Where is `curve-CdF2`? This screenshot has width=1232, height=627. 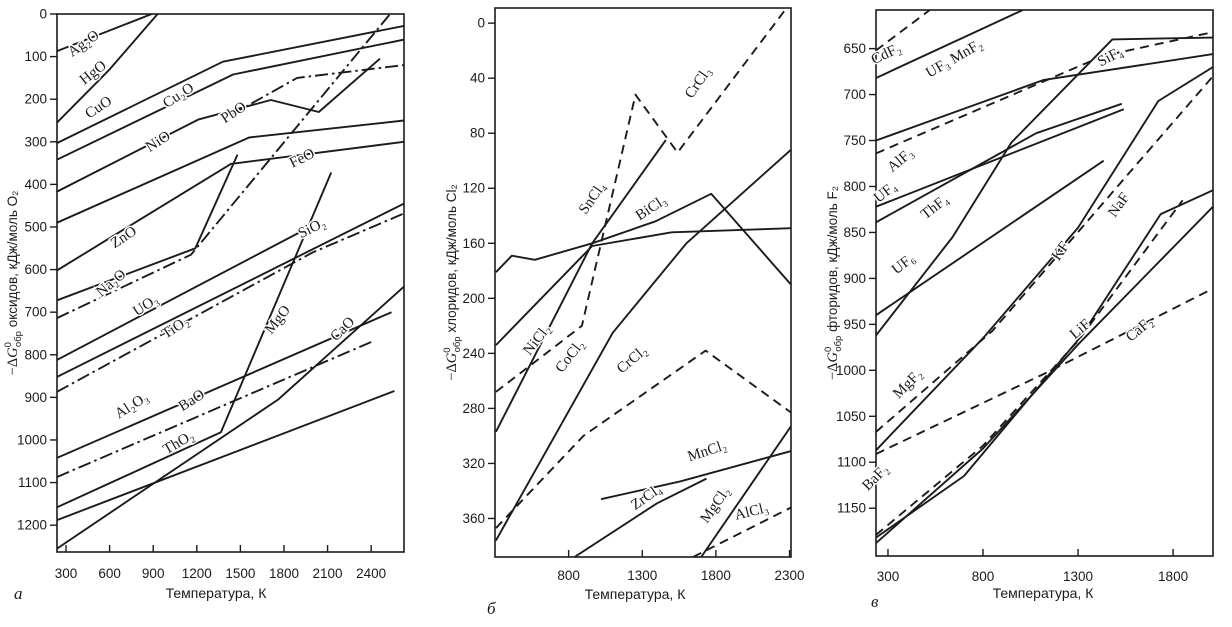 curve-CdF2 is located at coordinates (903, 31).